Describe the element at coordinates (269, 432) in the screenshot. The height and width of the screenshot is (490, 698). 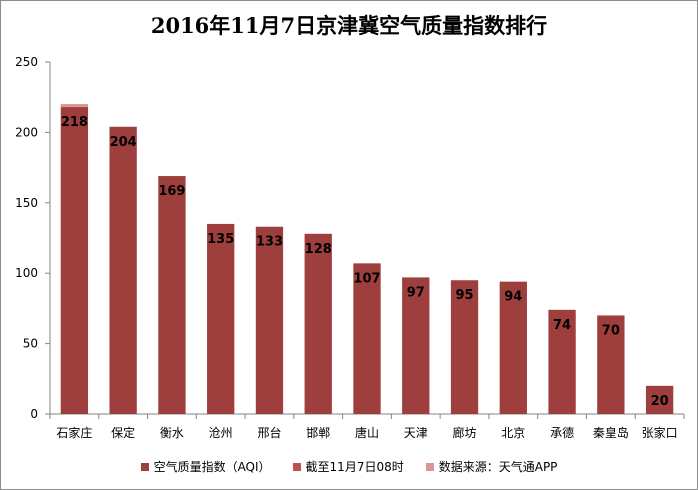
I see `category-label: 邢台` at that location.